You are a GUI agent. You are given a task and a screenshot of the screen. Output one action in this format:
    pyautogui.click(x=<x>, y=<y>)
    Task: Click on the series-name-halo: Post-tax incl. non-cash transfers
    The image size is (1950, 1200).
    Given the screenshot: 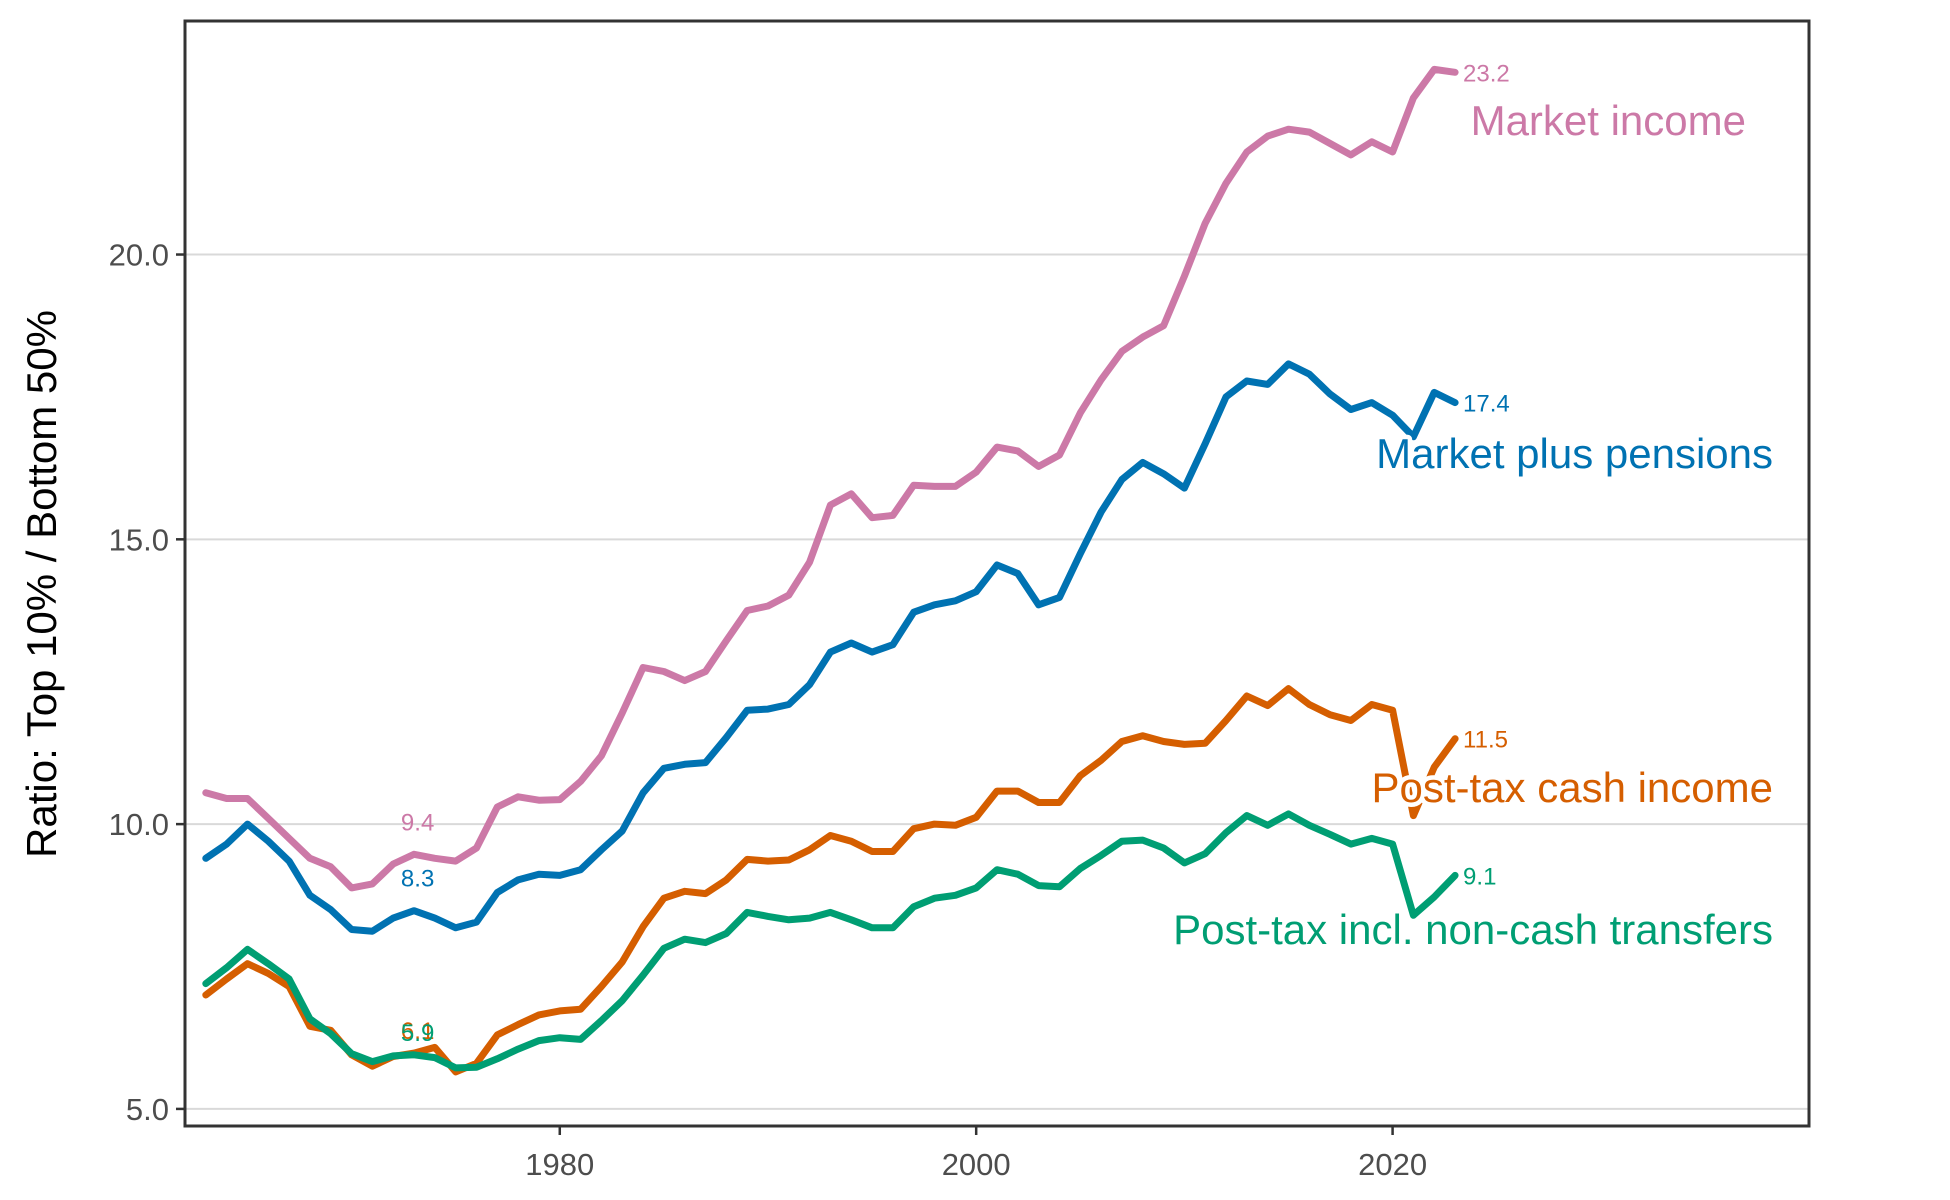 What is the action you would take?
    pyautogui.click(x=1473, y=929)
    